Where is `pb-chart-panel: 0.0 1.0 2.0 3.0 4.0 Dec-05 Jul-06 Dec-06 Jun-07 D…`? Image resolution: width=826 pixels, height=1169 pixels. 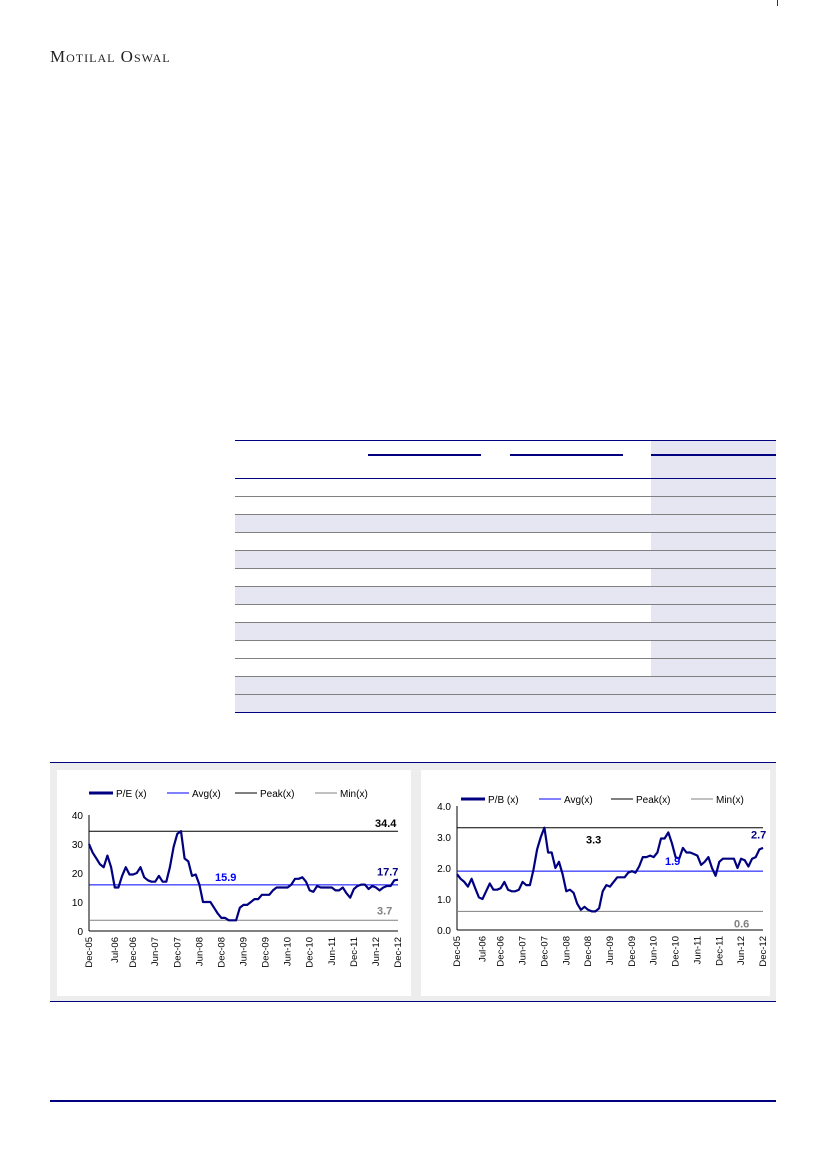 pb-chart-panel: 0.0 1.0 2.0 3.0 4.0 Dec-05 Jul-06 Dec-06 Jun-07 D… is located at coordinates (595, 883).